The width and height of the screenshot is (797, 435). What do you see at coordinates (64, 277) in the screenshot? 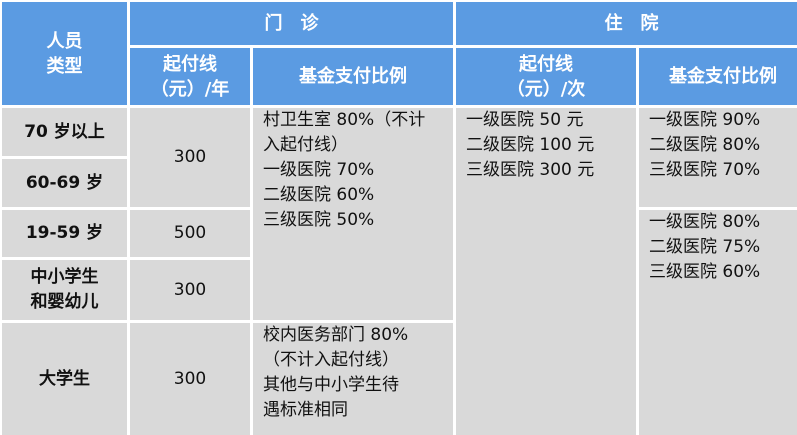
I see `cell-text: 中小学生` at bounding box center [64, 277].